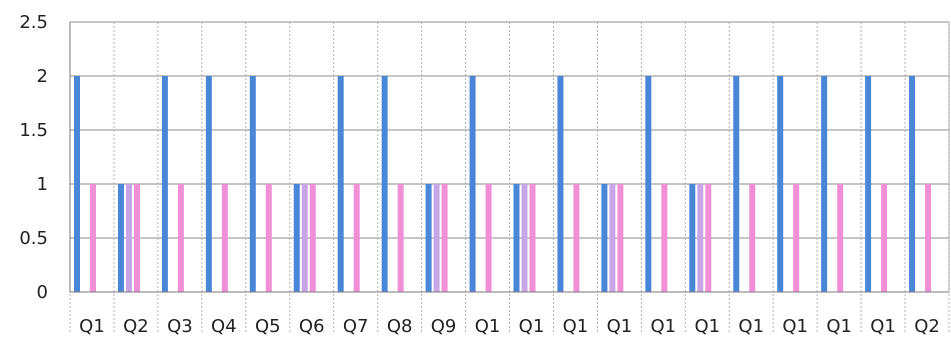  Describe the element at coordinates (224, 326) in the screenshot. I see `x-tick-label: Q4` at that location.